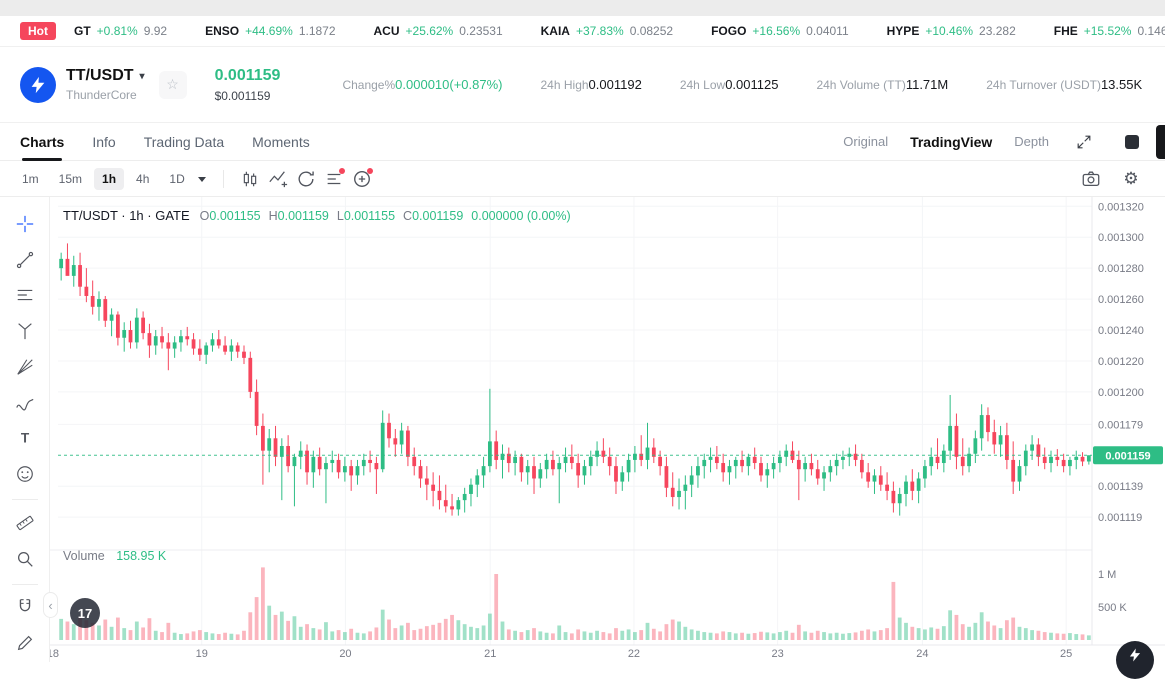 The image size is (1165, 679). What do you see at coordinates (30, 178) in the screenshot?
I see `interval-1m: 1m` at bounding box center [30, 178].